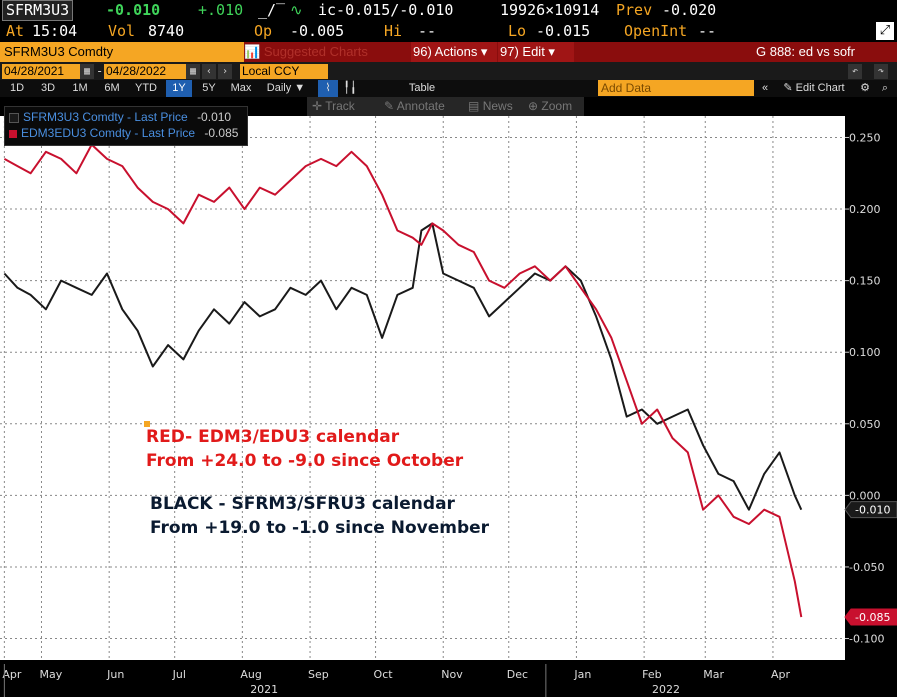  I want to click on range-button-5y: 5Y, so click(209, 88).